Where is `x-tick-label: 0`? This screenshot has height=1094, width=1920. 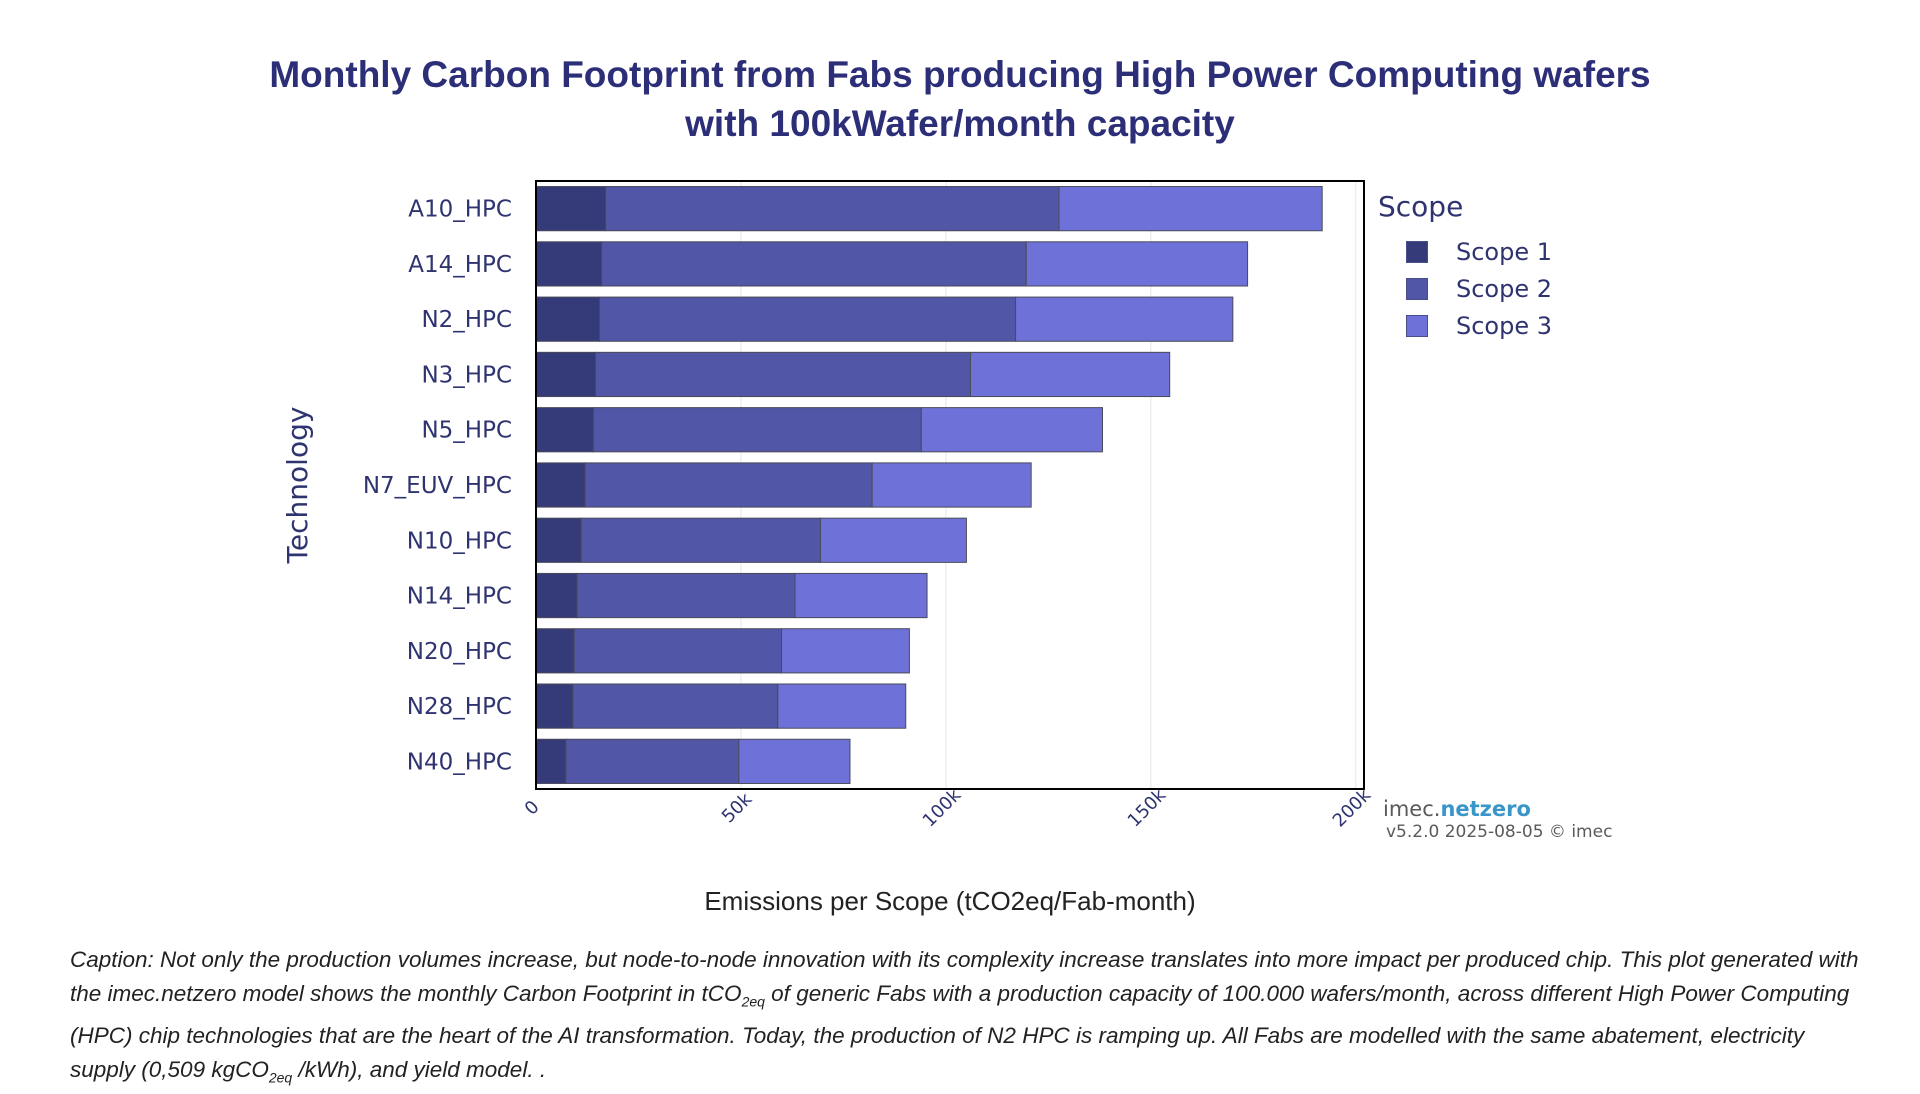
x-tick-label: 0 is located at coordinates (532, 808).